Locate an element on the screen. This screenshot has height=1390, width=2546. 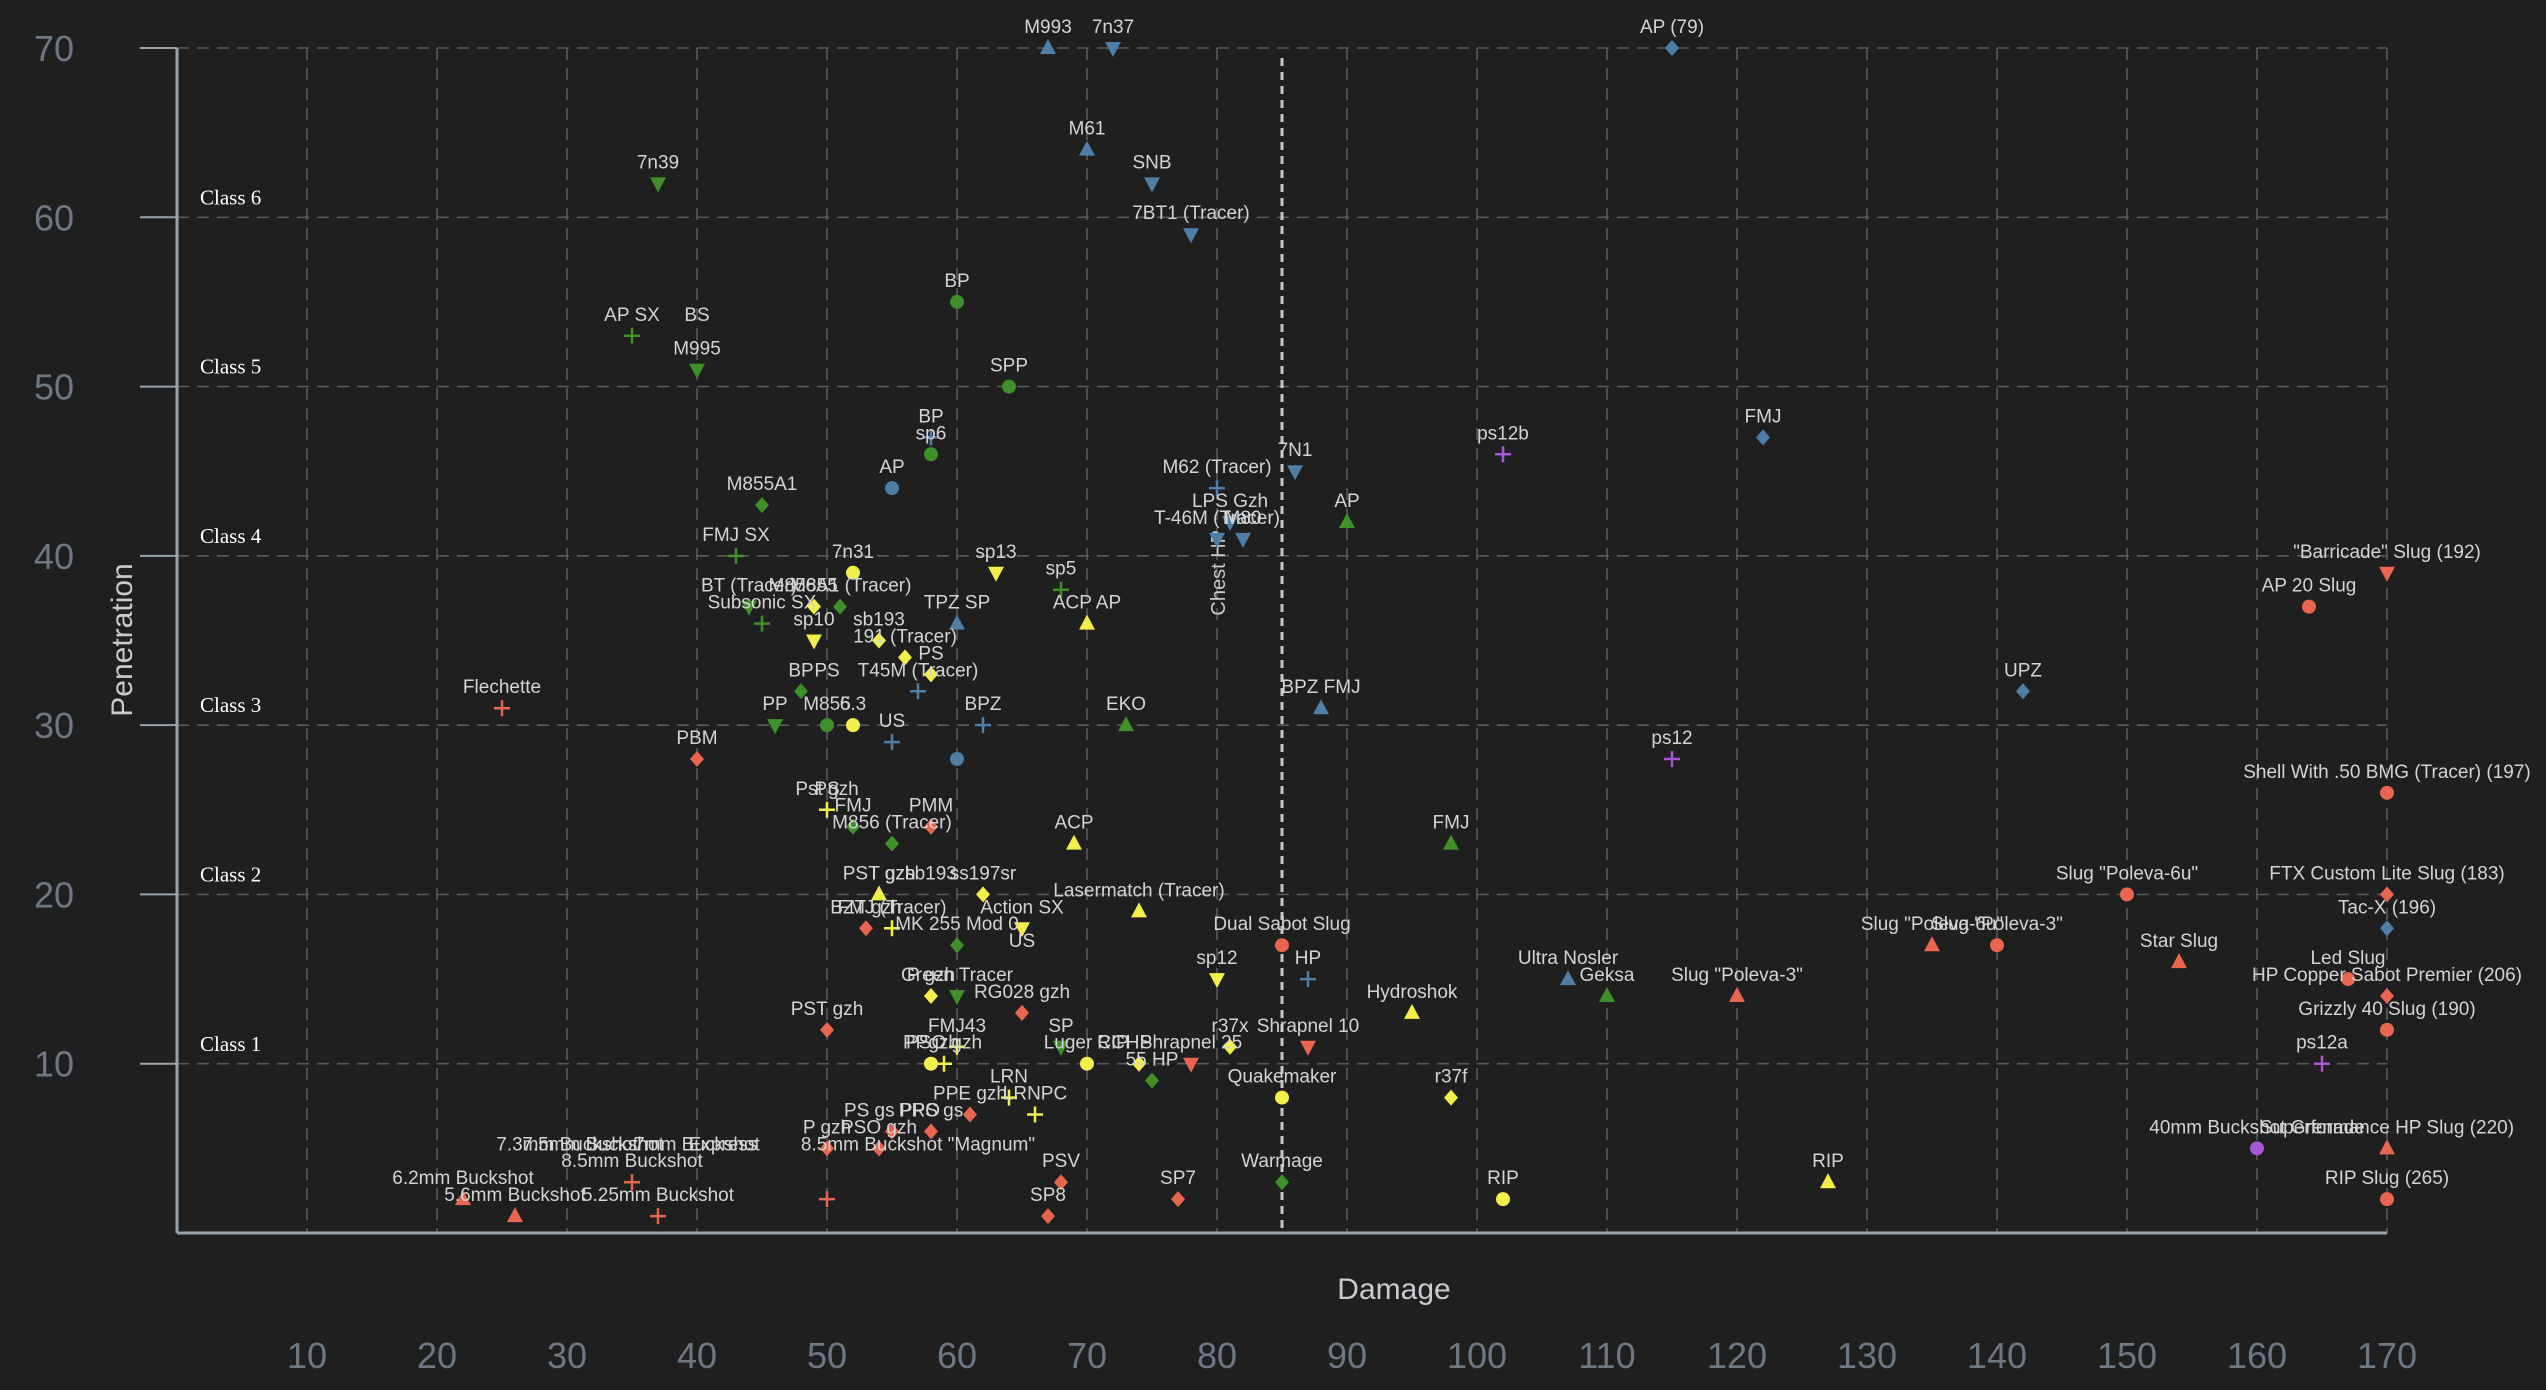
data-point-label: SNB is located at coordinates (1151, 162).